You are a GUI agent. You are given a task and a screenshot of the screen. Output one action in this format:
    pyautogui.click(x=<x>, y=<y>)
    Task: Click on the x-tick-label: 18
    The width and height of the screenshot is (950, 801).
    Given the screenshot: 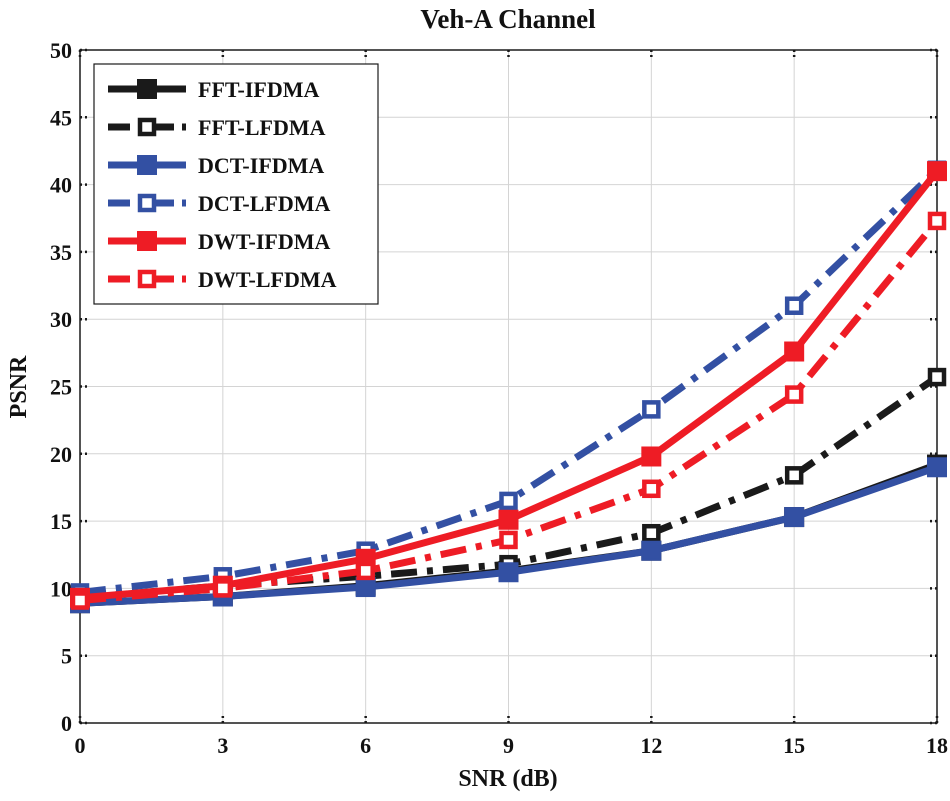 What is the action you would take?
    pyautogui.click(x=937, y=745)
    